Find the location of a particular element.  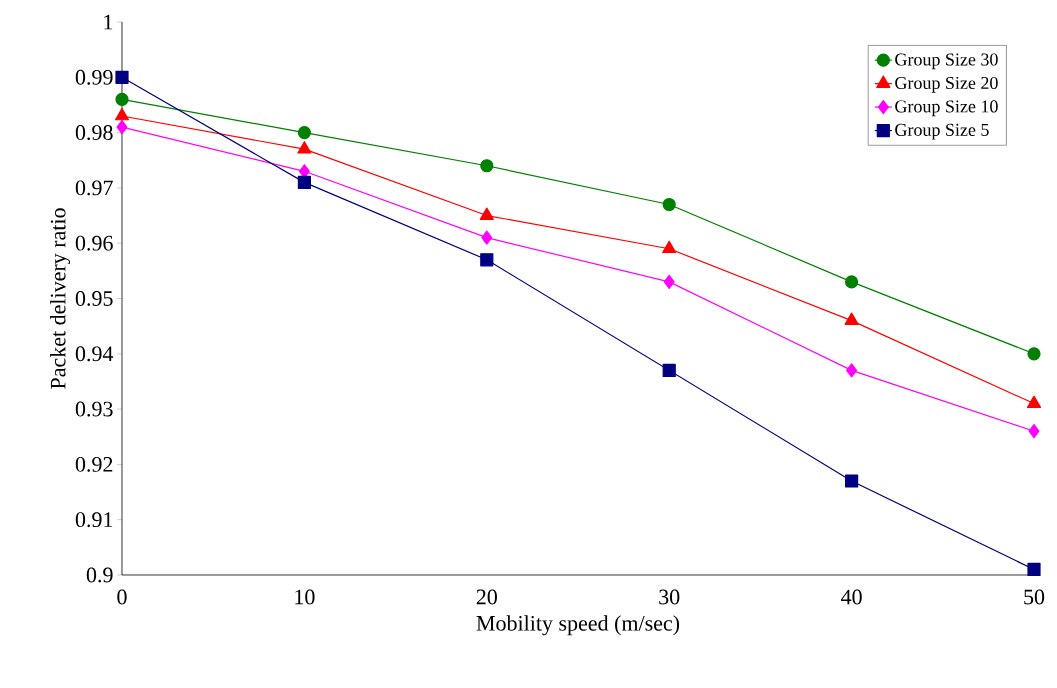

legend-label: Group Size 30 is located at coordinates (946, 61).